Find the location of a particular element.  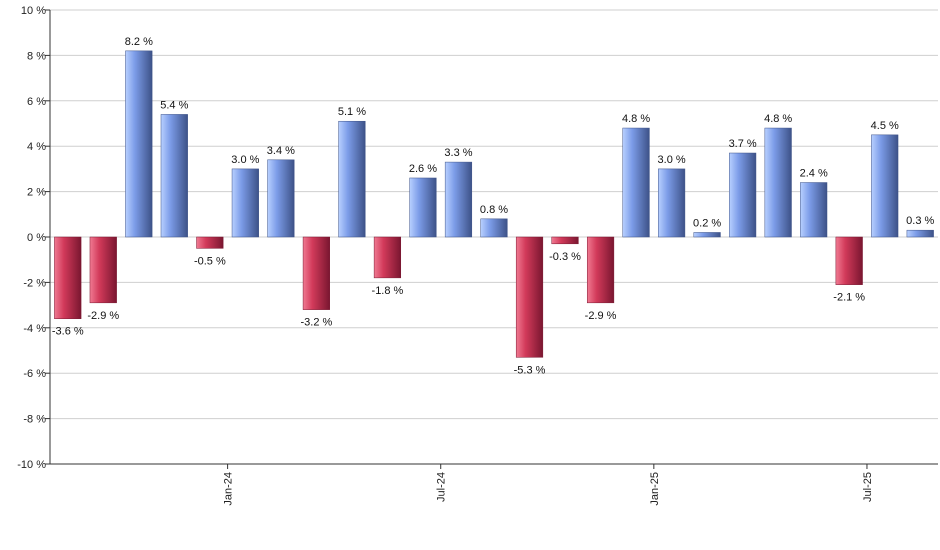

y-tick-label: 4 % is located at coordinates (36, 147).